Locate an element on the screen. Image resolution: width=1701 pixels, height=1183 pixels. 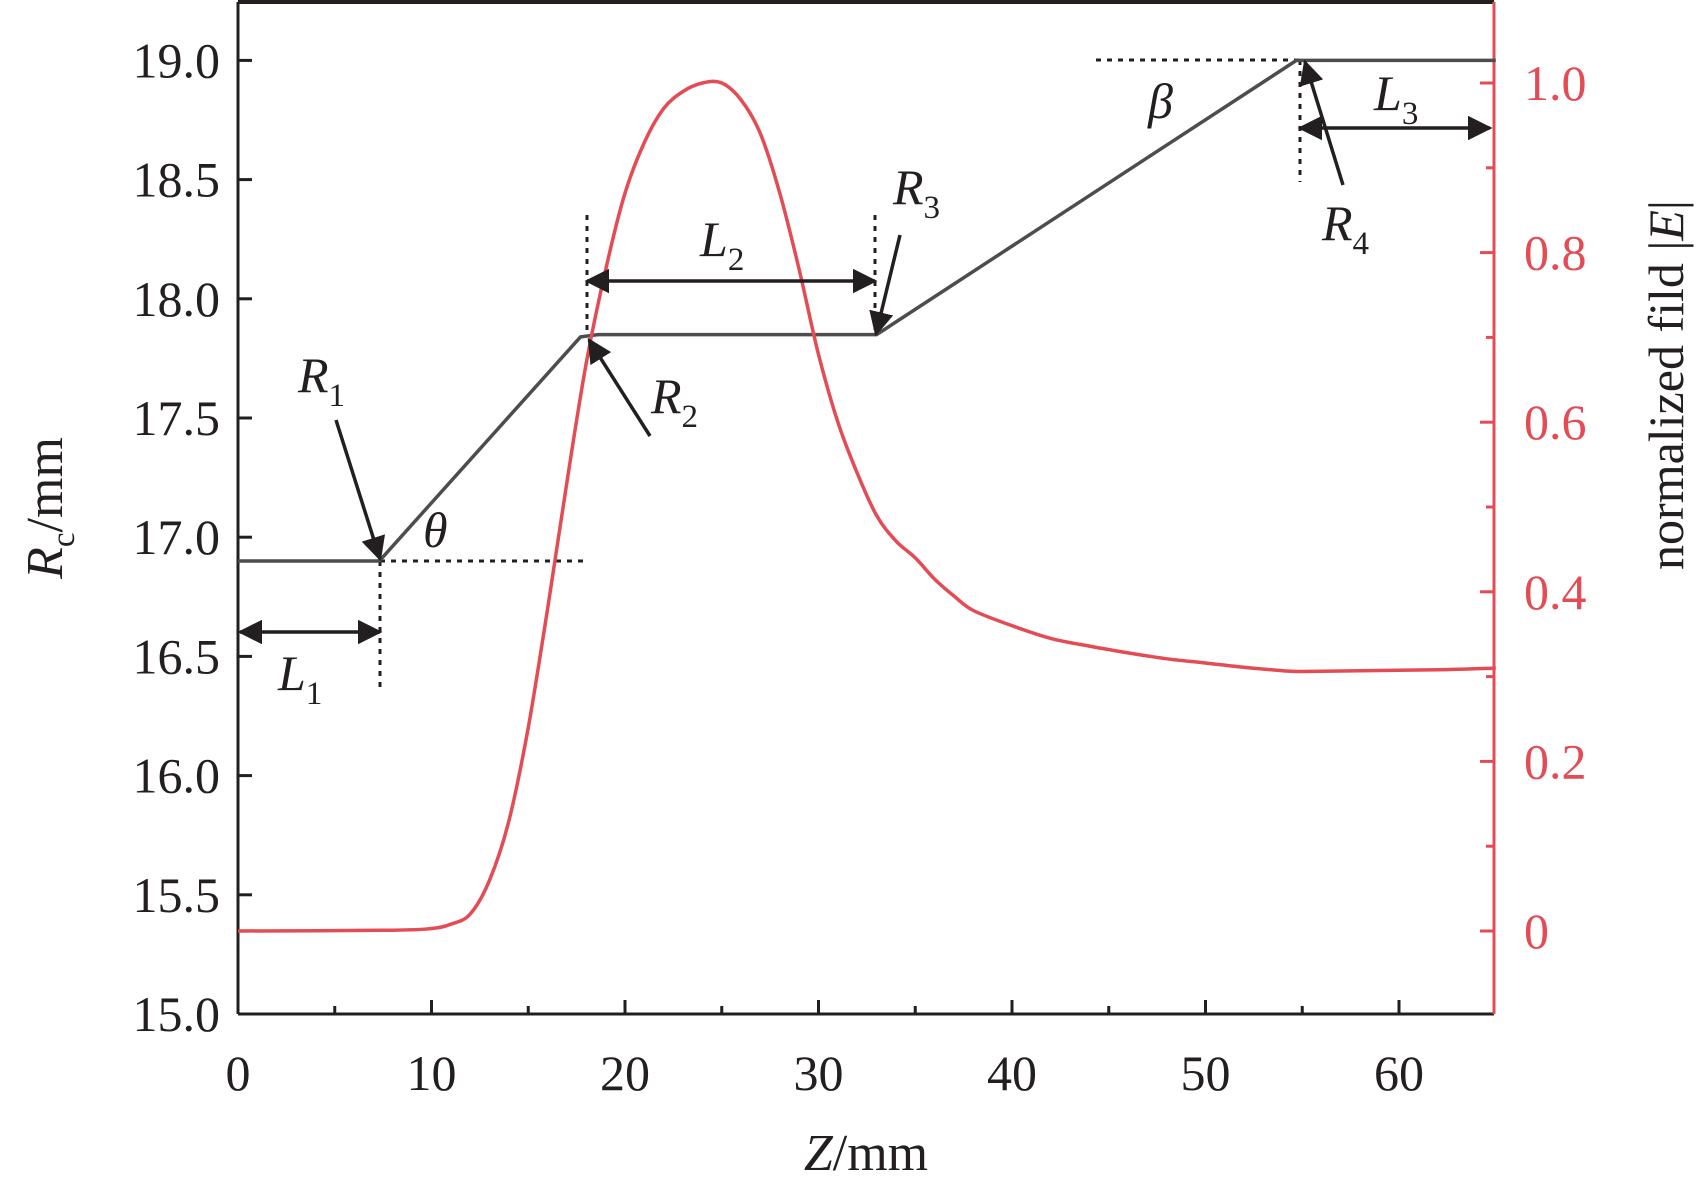
x-tick-label: 30 is located at coordinates (819, 1073).